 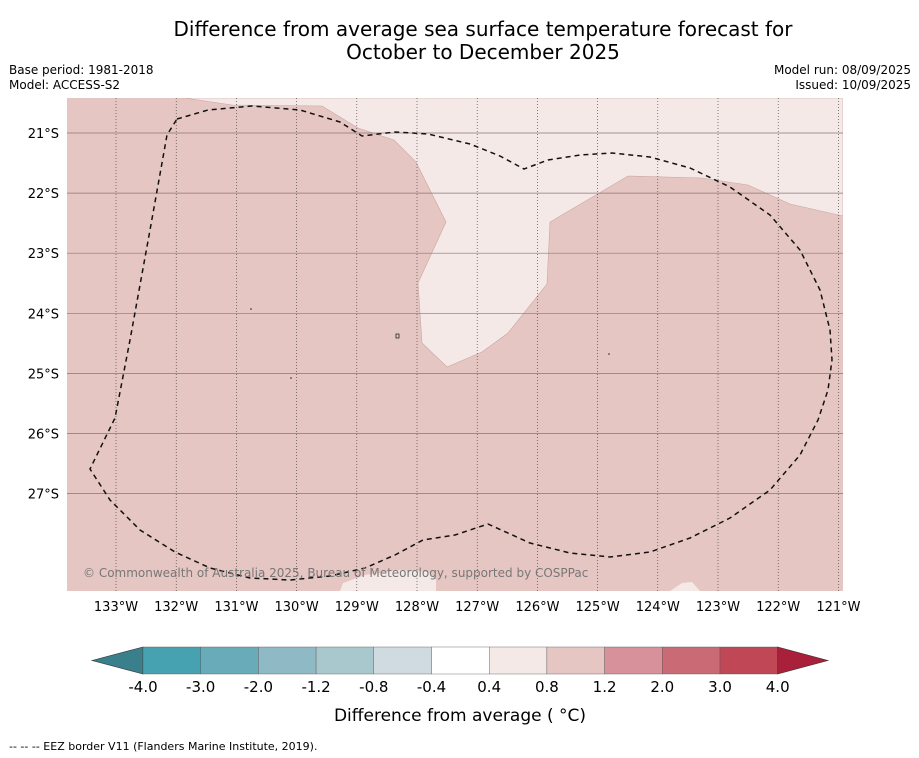 I want to click on longitude-label: 127°W, so click(x=477, y=607).